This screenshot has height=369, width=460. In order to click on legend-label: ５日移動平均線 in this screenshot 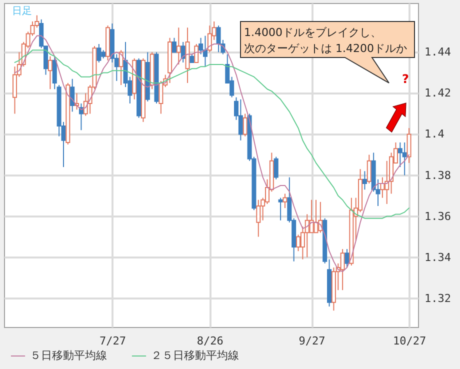, I will do `click(68, 355)`.